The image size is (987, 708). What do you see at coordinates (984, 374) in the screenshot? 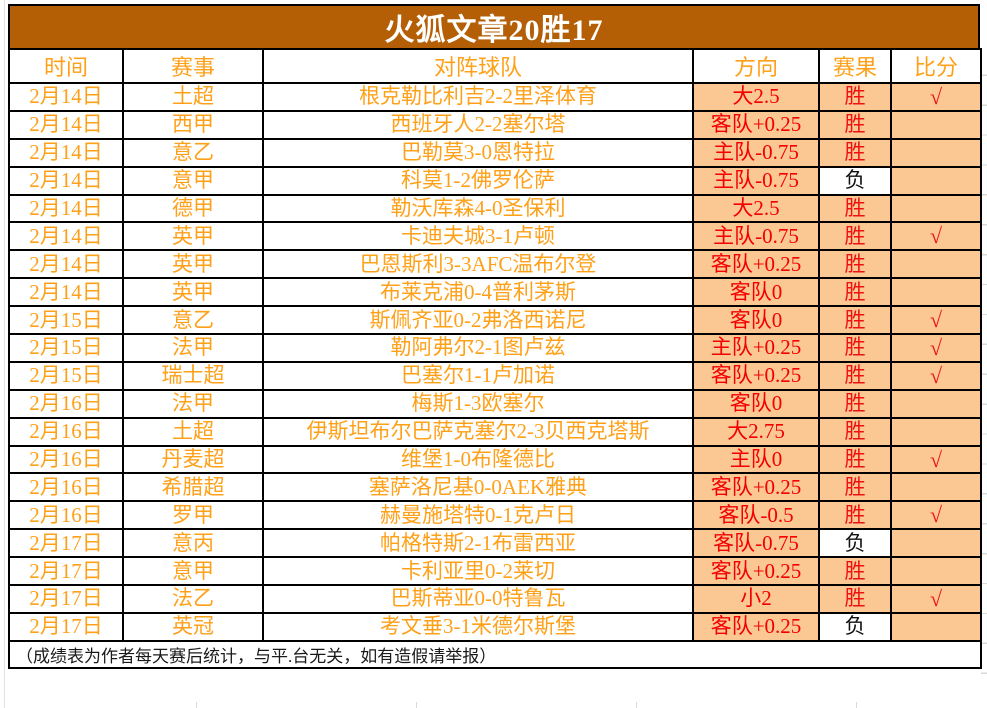
I see `margin-gridlines-right` at bounding box center [984, 374].